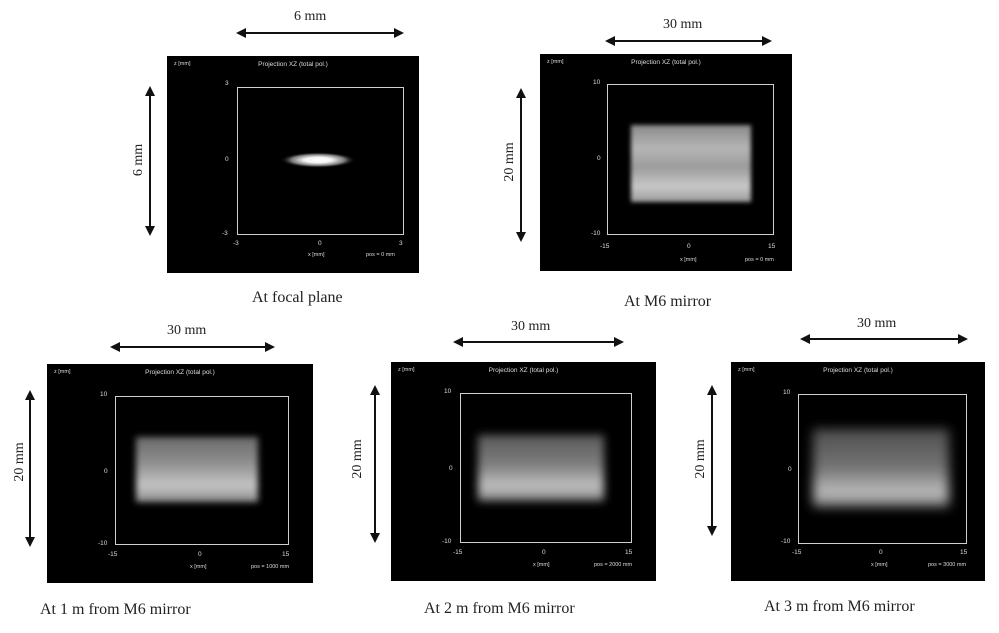  Describe the element at coordinates (138, 160) in the screenshot. I see `height-label: 6 mm` at that location.